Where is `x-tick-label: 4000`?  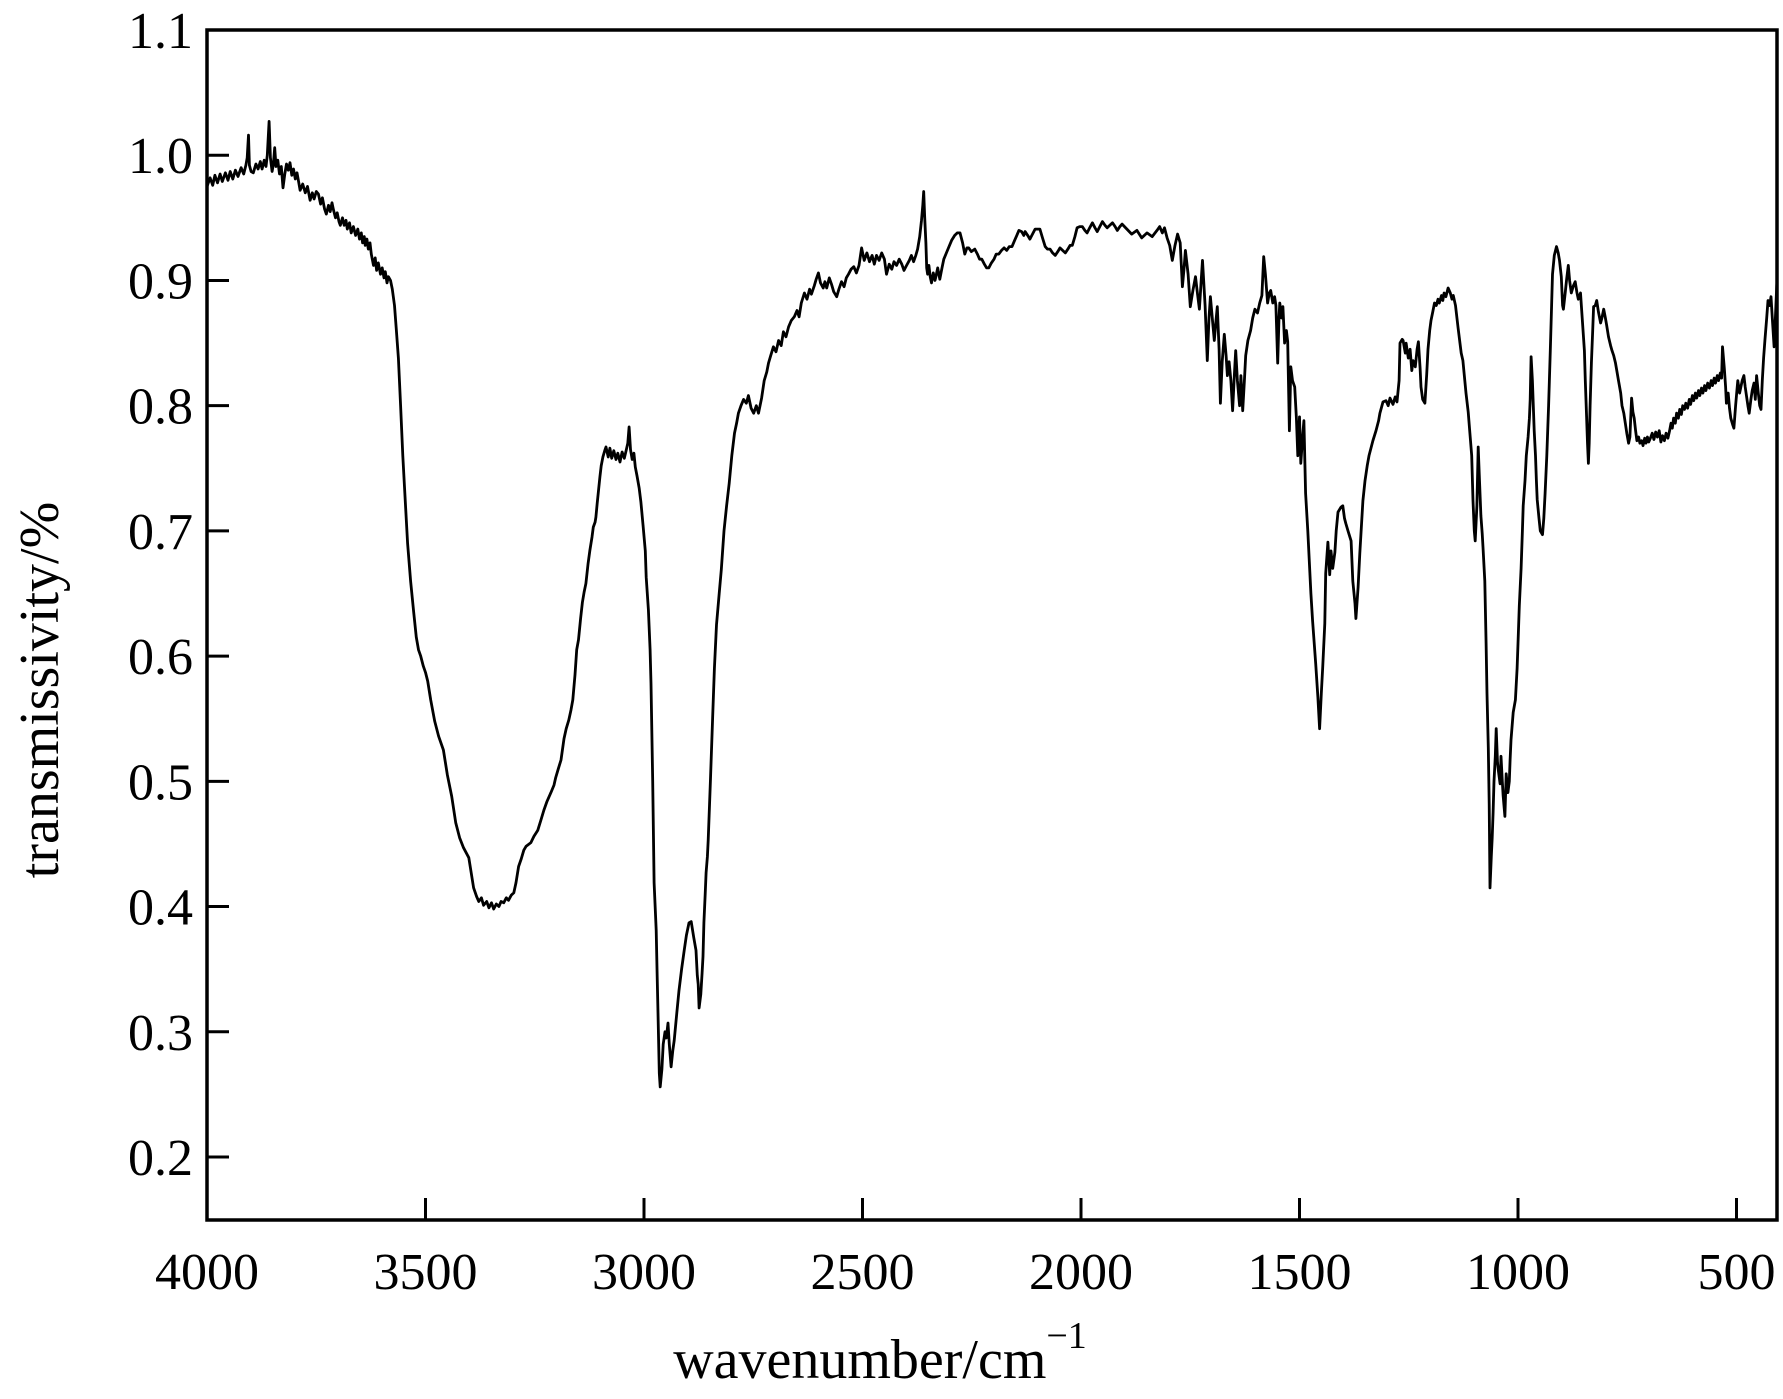
x-tick-label: 4000 is located at coordinates (207, 1272).